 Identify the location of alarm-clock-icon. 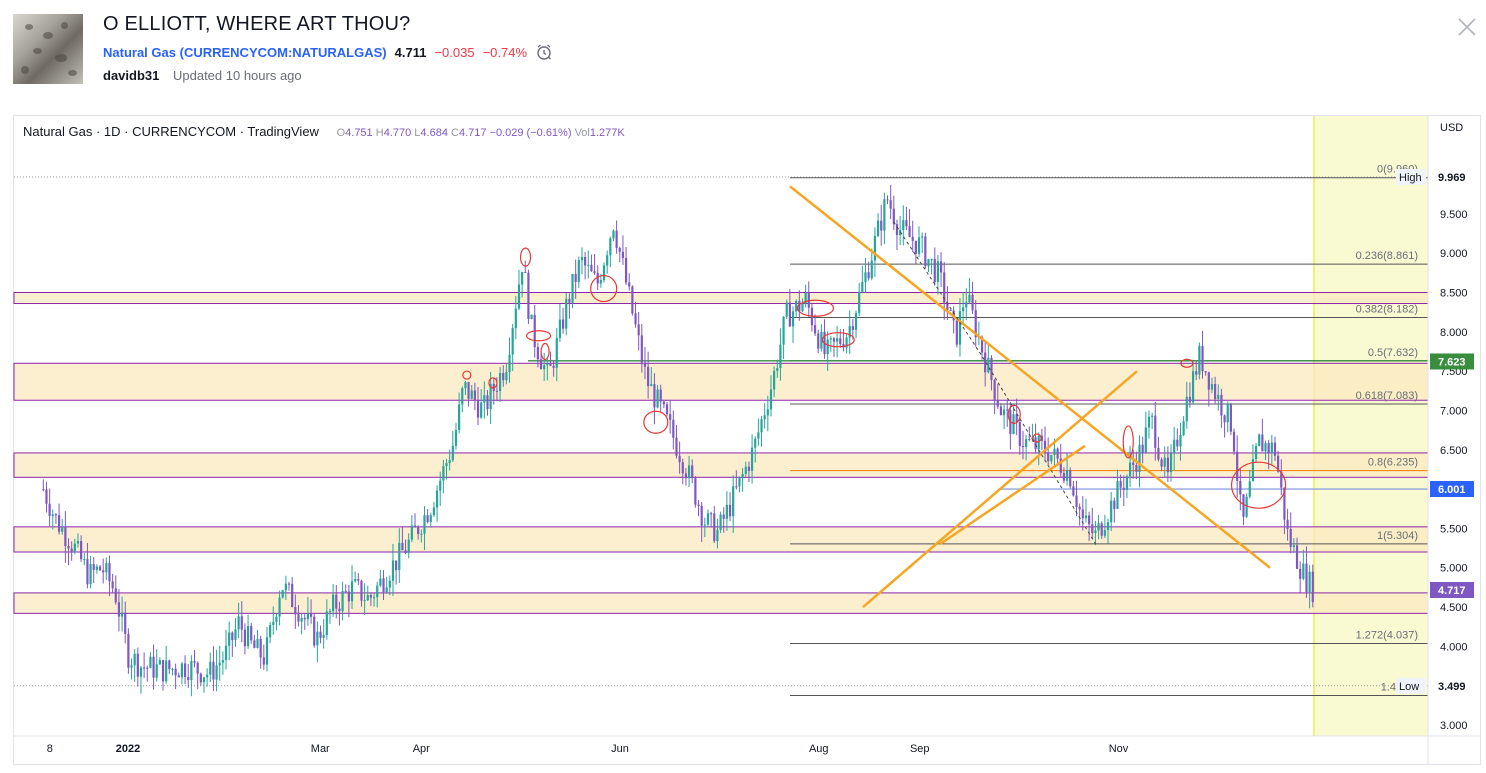
(544, 52).